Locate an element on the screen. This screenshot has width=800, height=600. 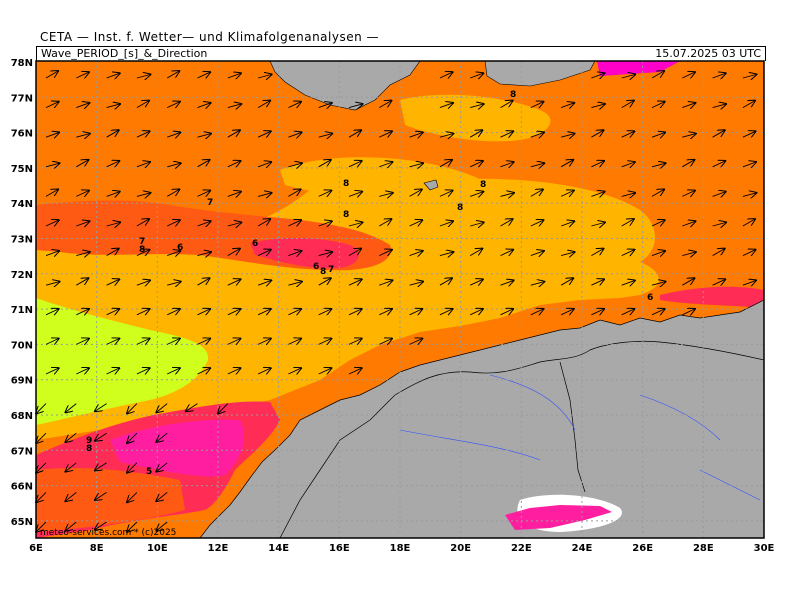
lat-tick-label: 77N is located at coordinates (22, 98).